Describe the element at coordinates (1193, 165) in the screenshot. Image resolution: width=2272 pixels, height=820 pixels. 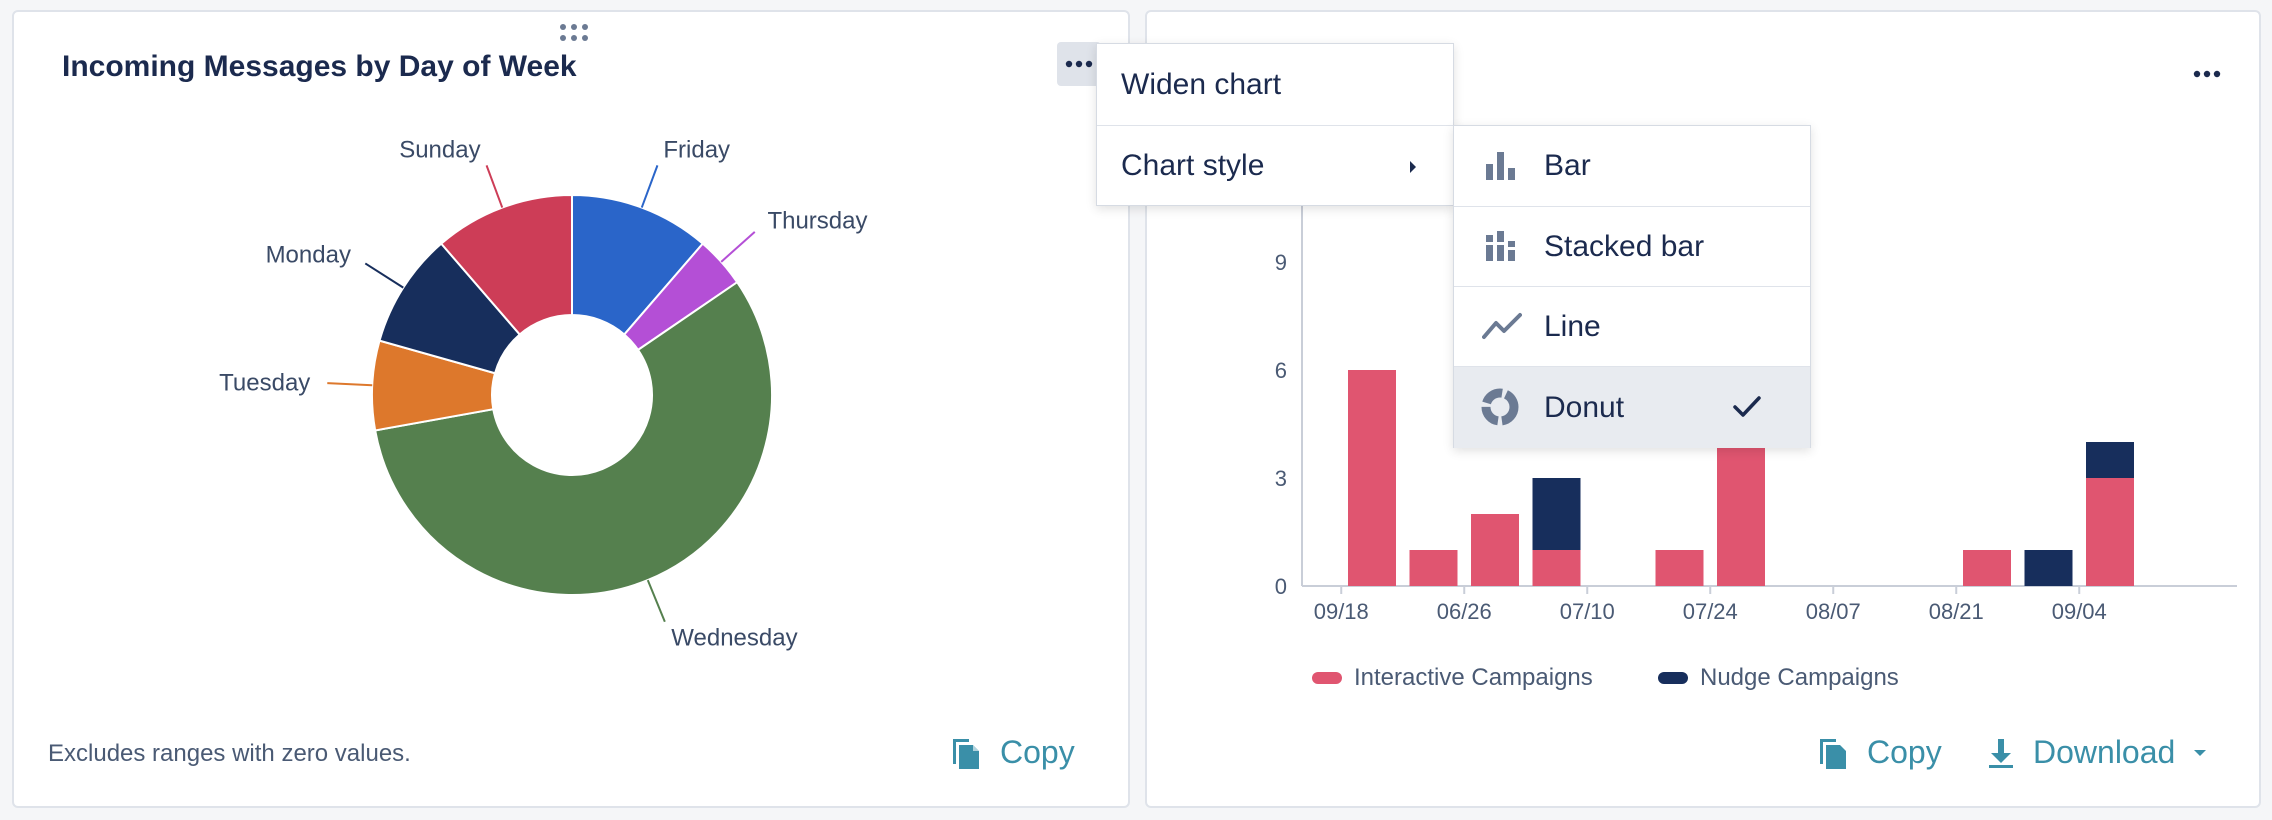
I see `menu-item-label: Chart style` at that location.